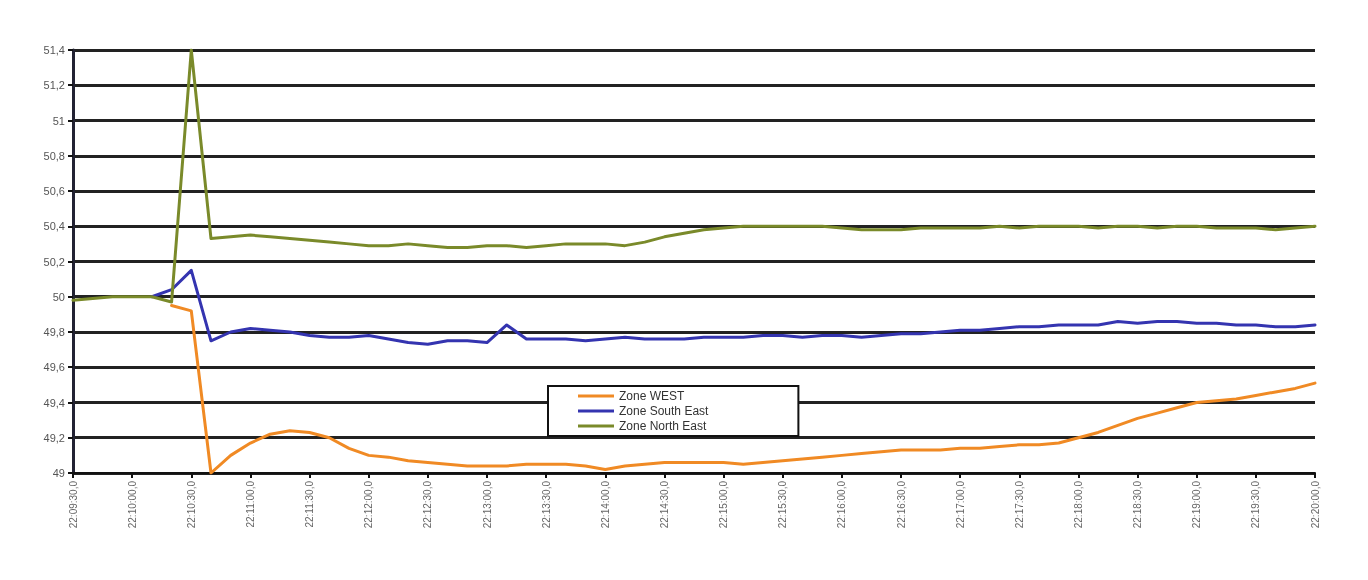 This screenshot has height=580, width=1368. Describe the element at coordinates (369, 504) in the screenshot. I see `x-tick-label: 22:12:00,0` at that location.